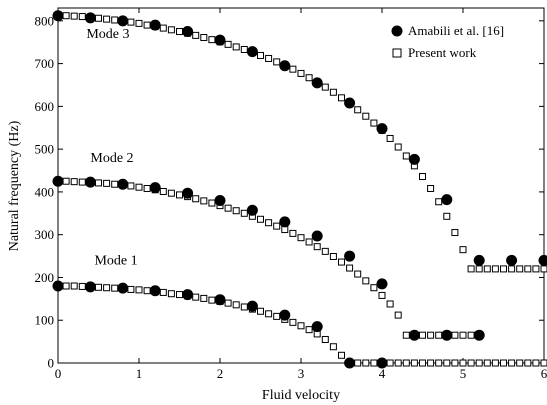 The height and width of the screenshot is (405, 547). I want to click on x-tick-label: 4, so click(382, 373).